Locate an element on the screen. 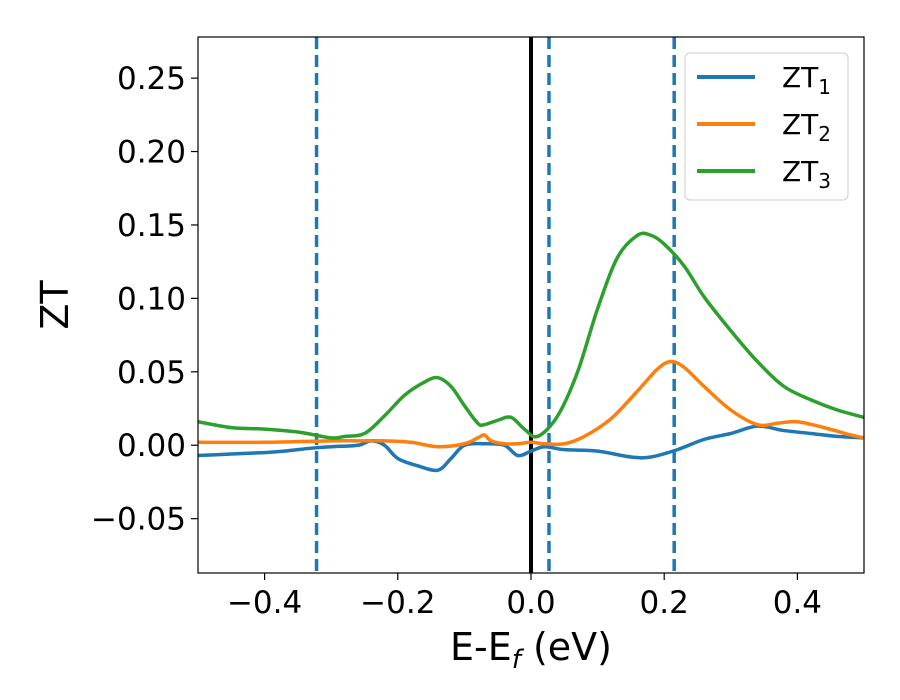  x-tick-label: 0.0 is located at coordinates (530, 603).